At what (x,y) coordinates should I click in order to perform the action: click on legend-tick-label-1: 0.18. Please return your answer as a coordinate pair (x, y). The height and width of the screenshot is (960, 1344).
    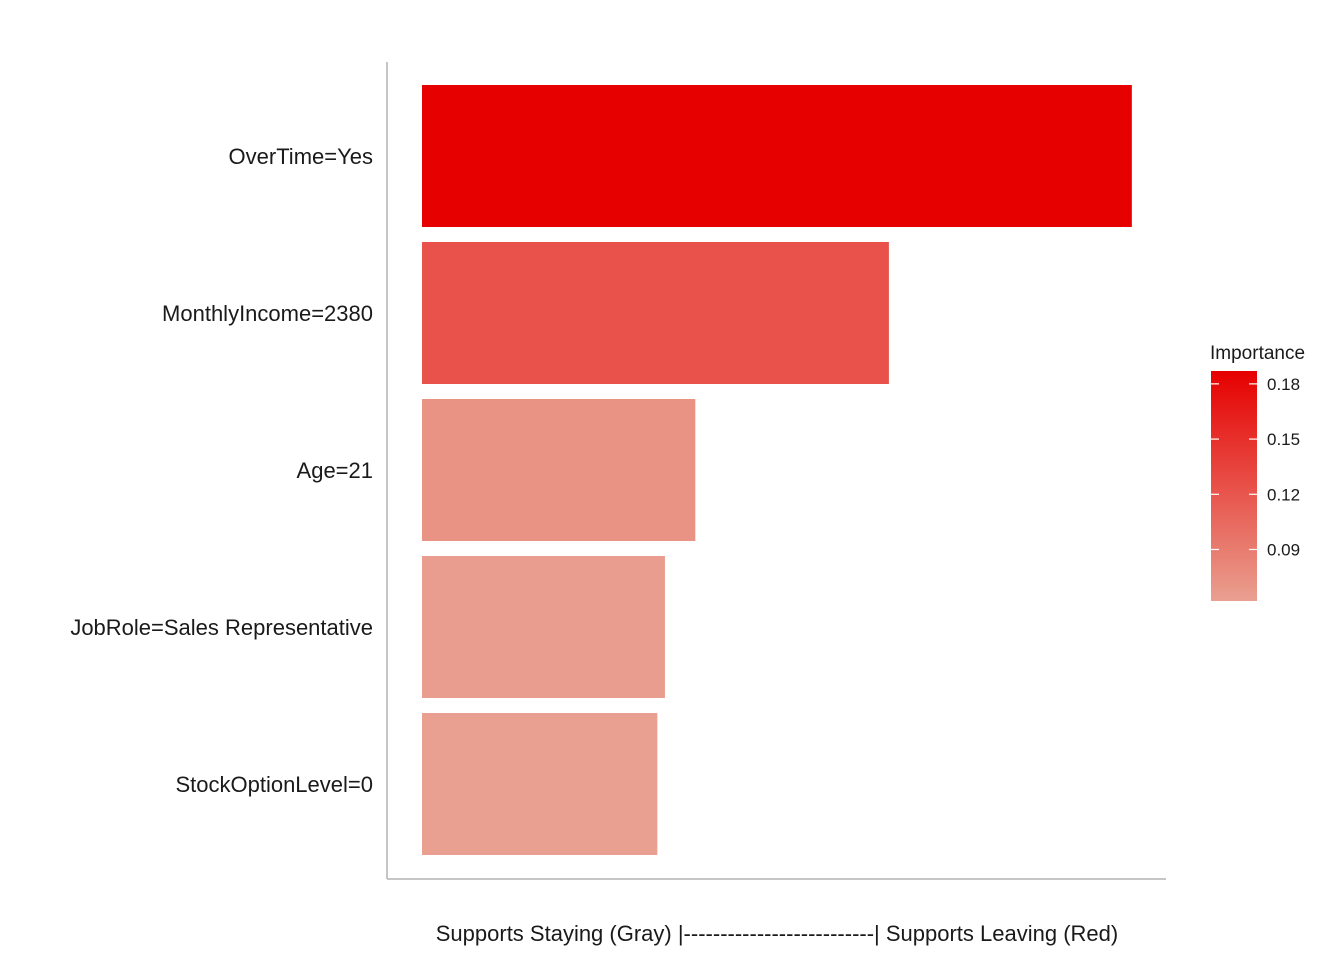
    Looking at the image, I should click on (1283, 384).